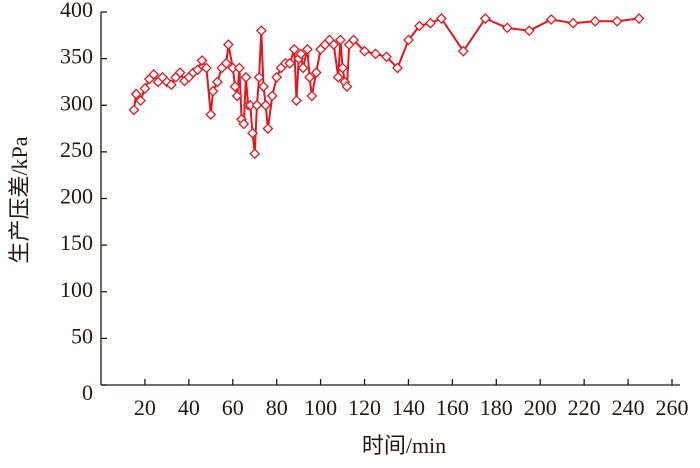 The image size is (700, 468). What do you see at coordinates (452, 407) in the screenshot?
I see `x-tick-label: 160` at bounding box center [452, 407].